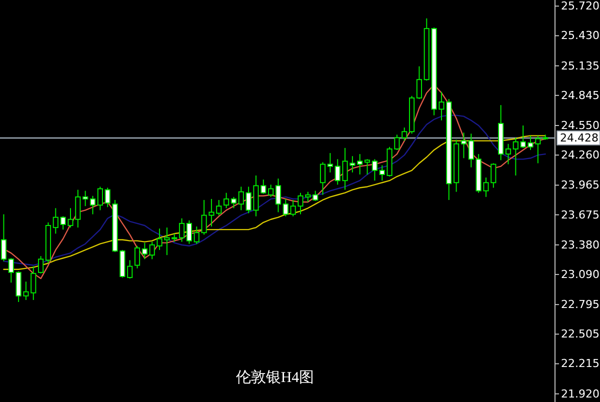 This screenshot has height=402, width=600. I want to click on y-tick-label: 22.215, so click(580, 363).